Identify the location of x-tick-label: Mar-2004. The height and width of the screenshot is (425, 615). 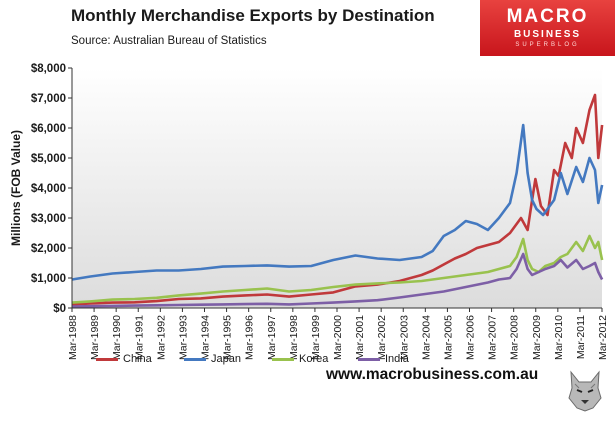
(426, 337).